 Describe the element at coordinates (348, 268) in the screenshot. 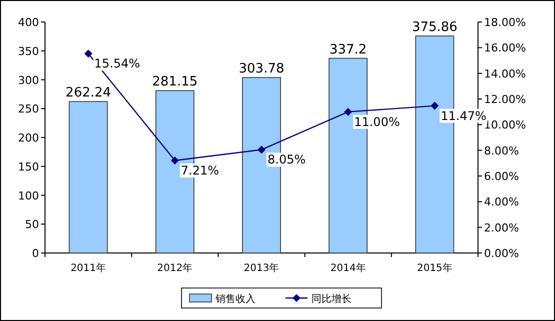

I see `x-tick-label: 2014年` at that location.